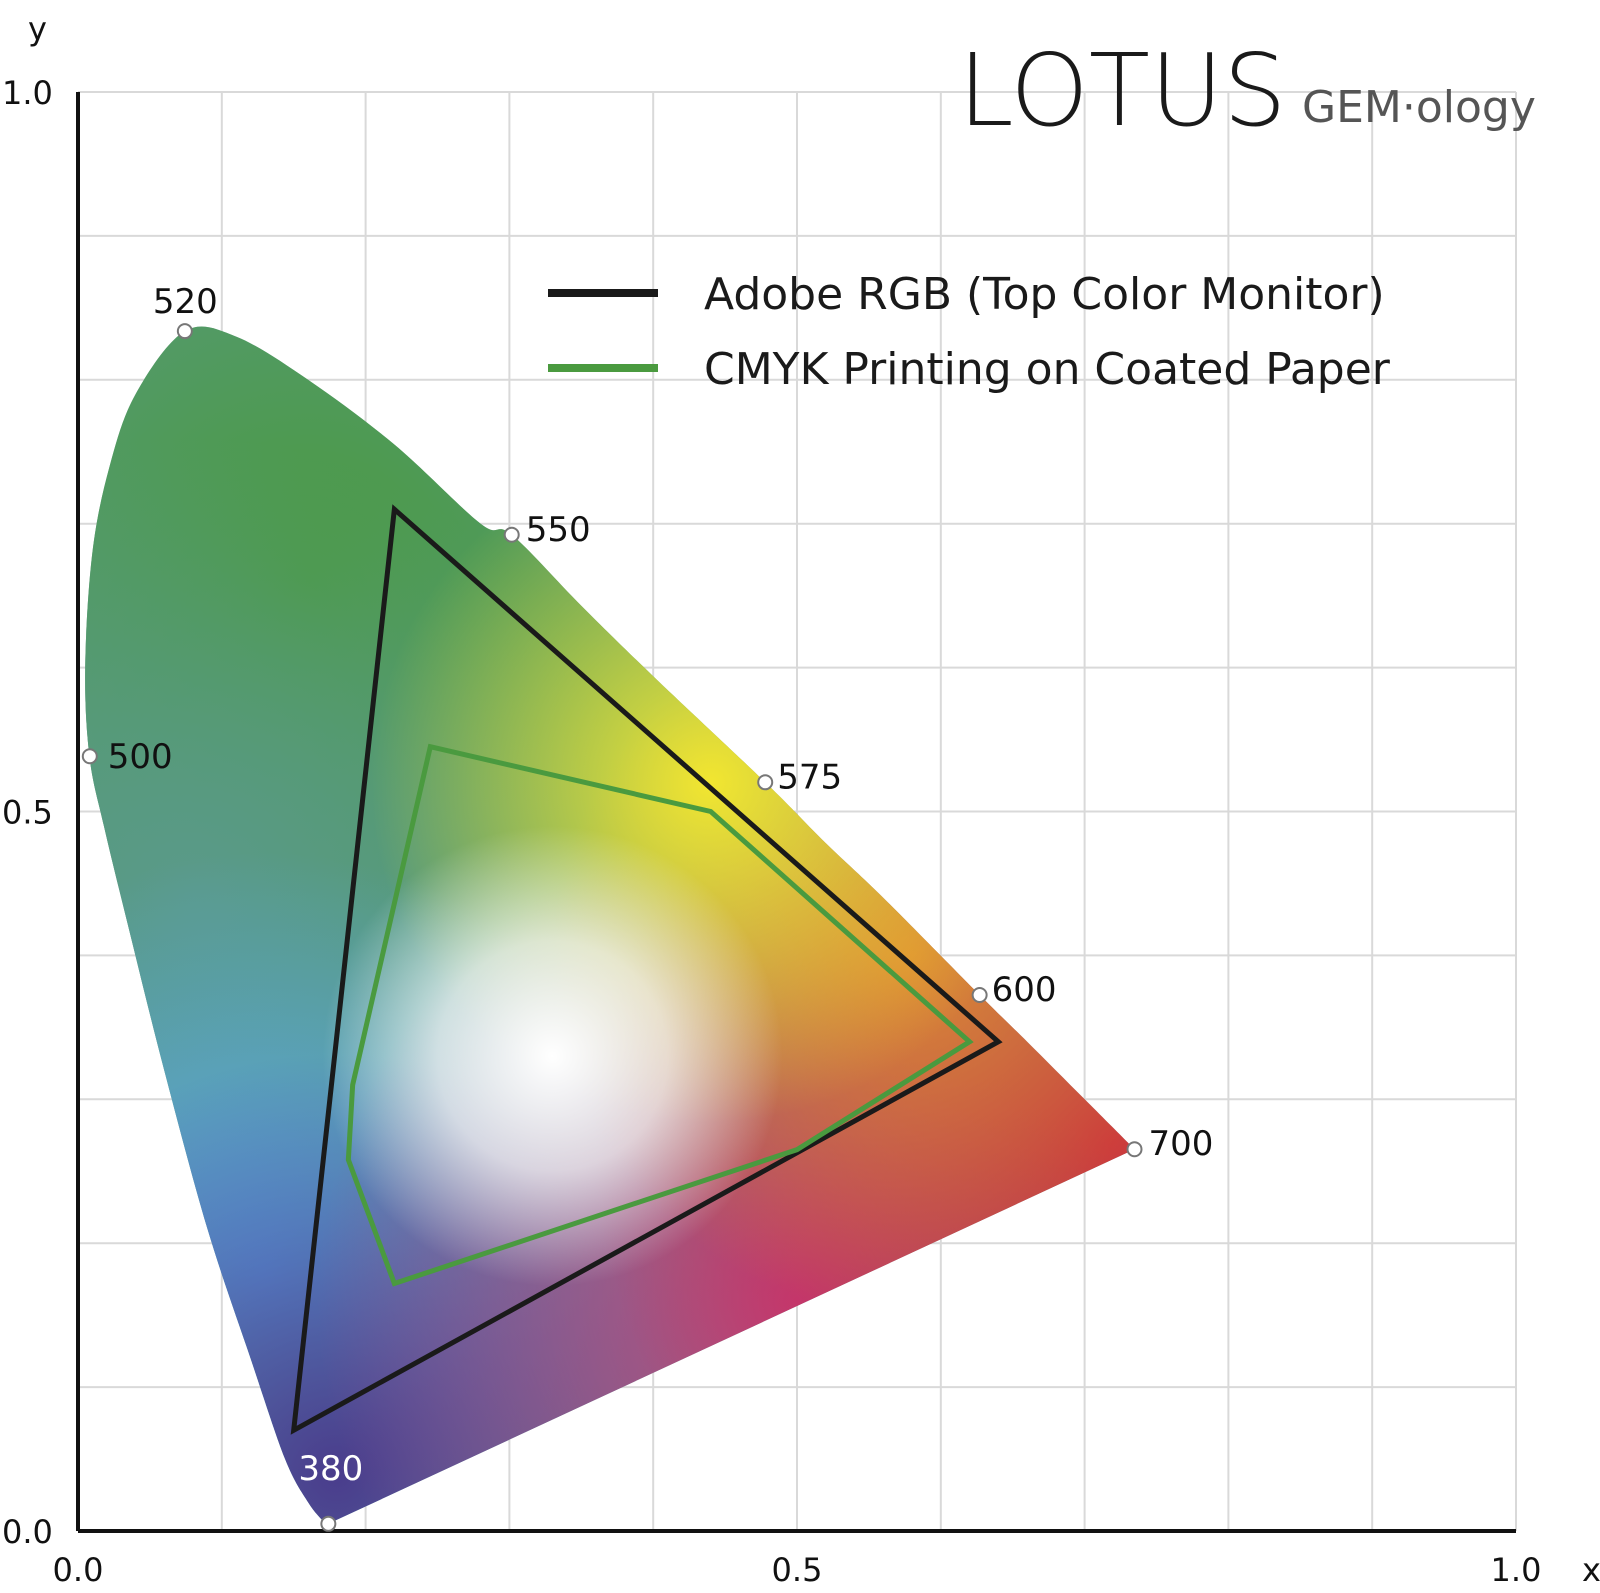  I want to click on wavelength-label-380: 380, so click(330, 1469).